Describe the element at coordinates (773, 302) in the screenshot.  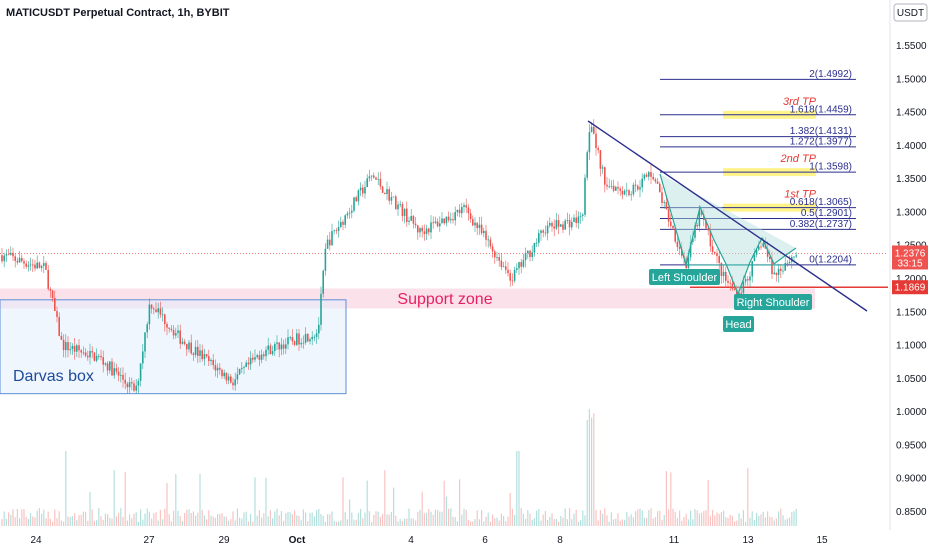
I see `pattern-label-bg` at that location.